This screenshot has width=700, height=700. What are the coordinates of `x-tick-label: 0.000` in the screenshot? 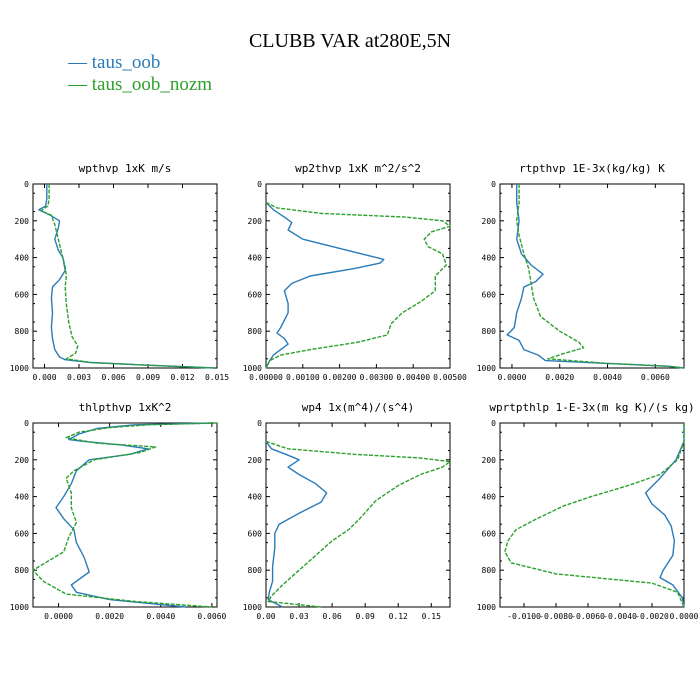 It's located at (44, 377).